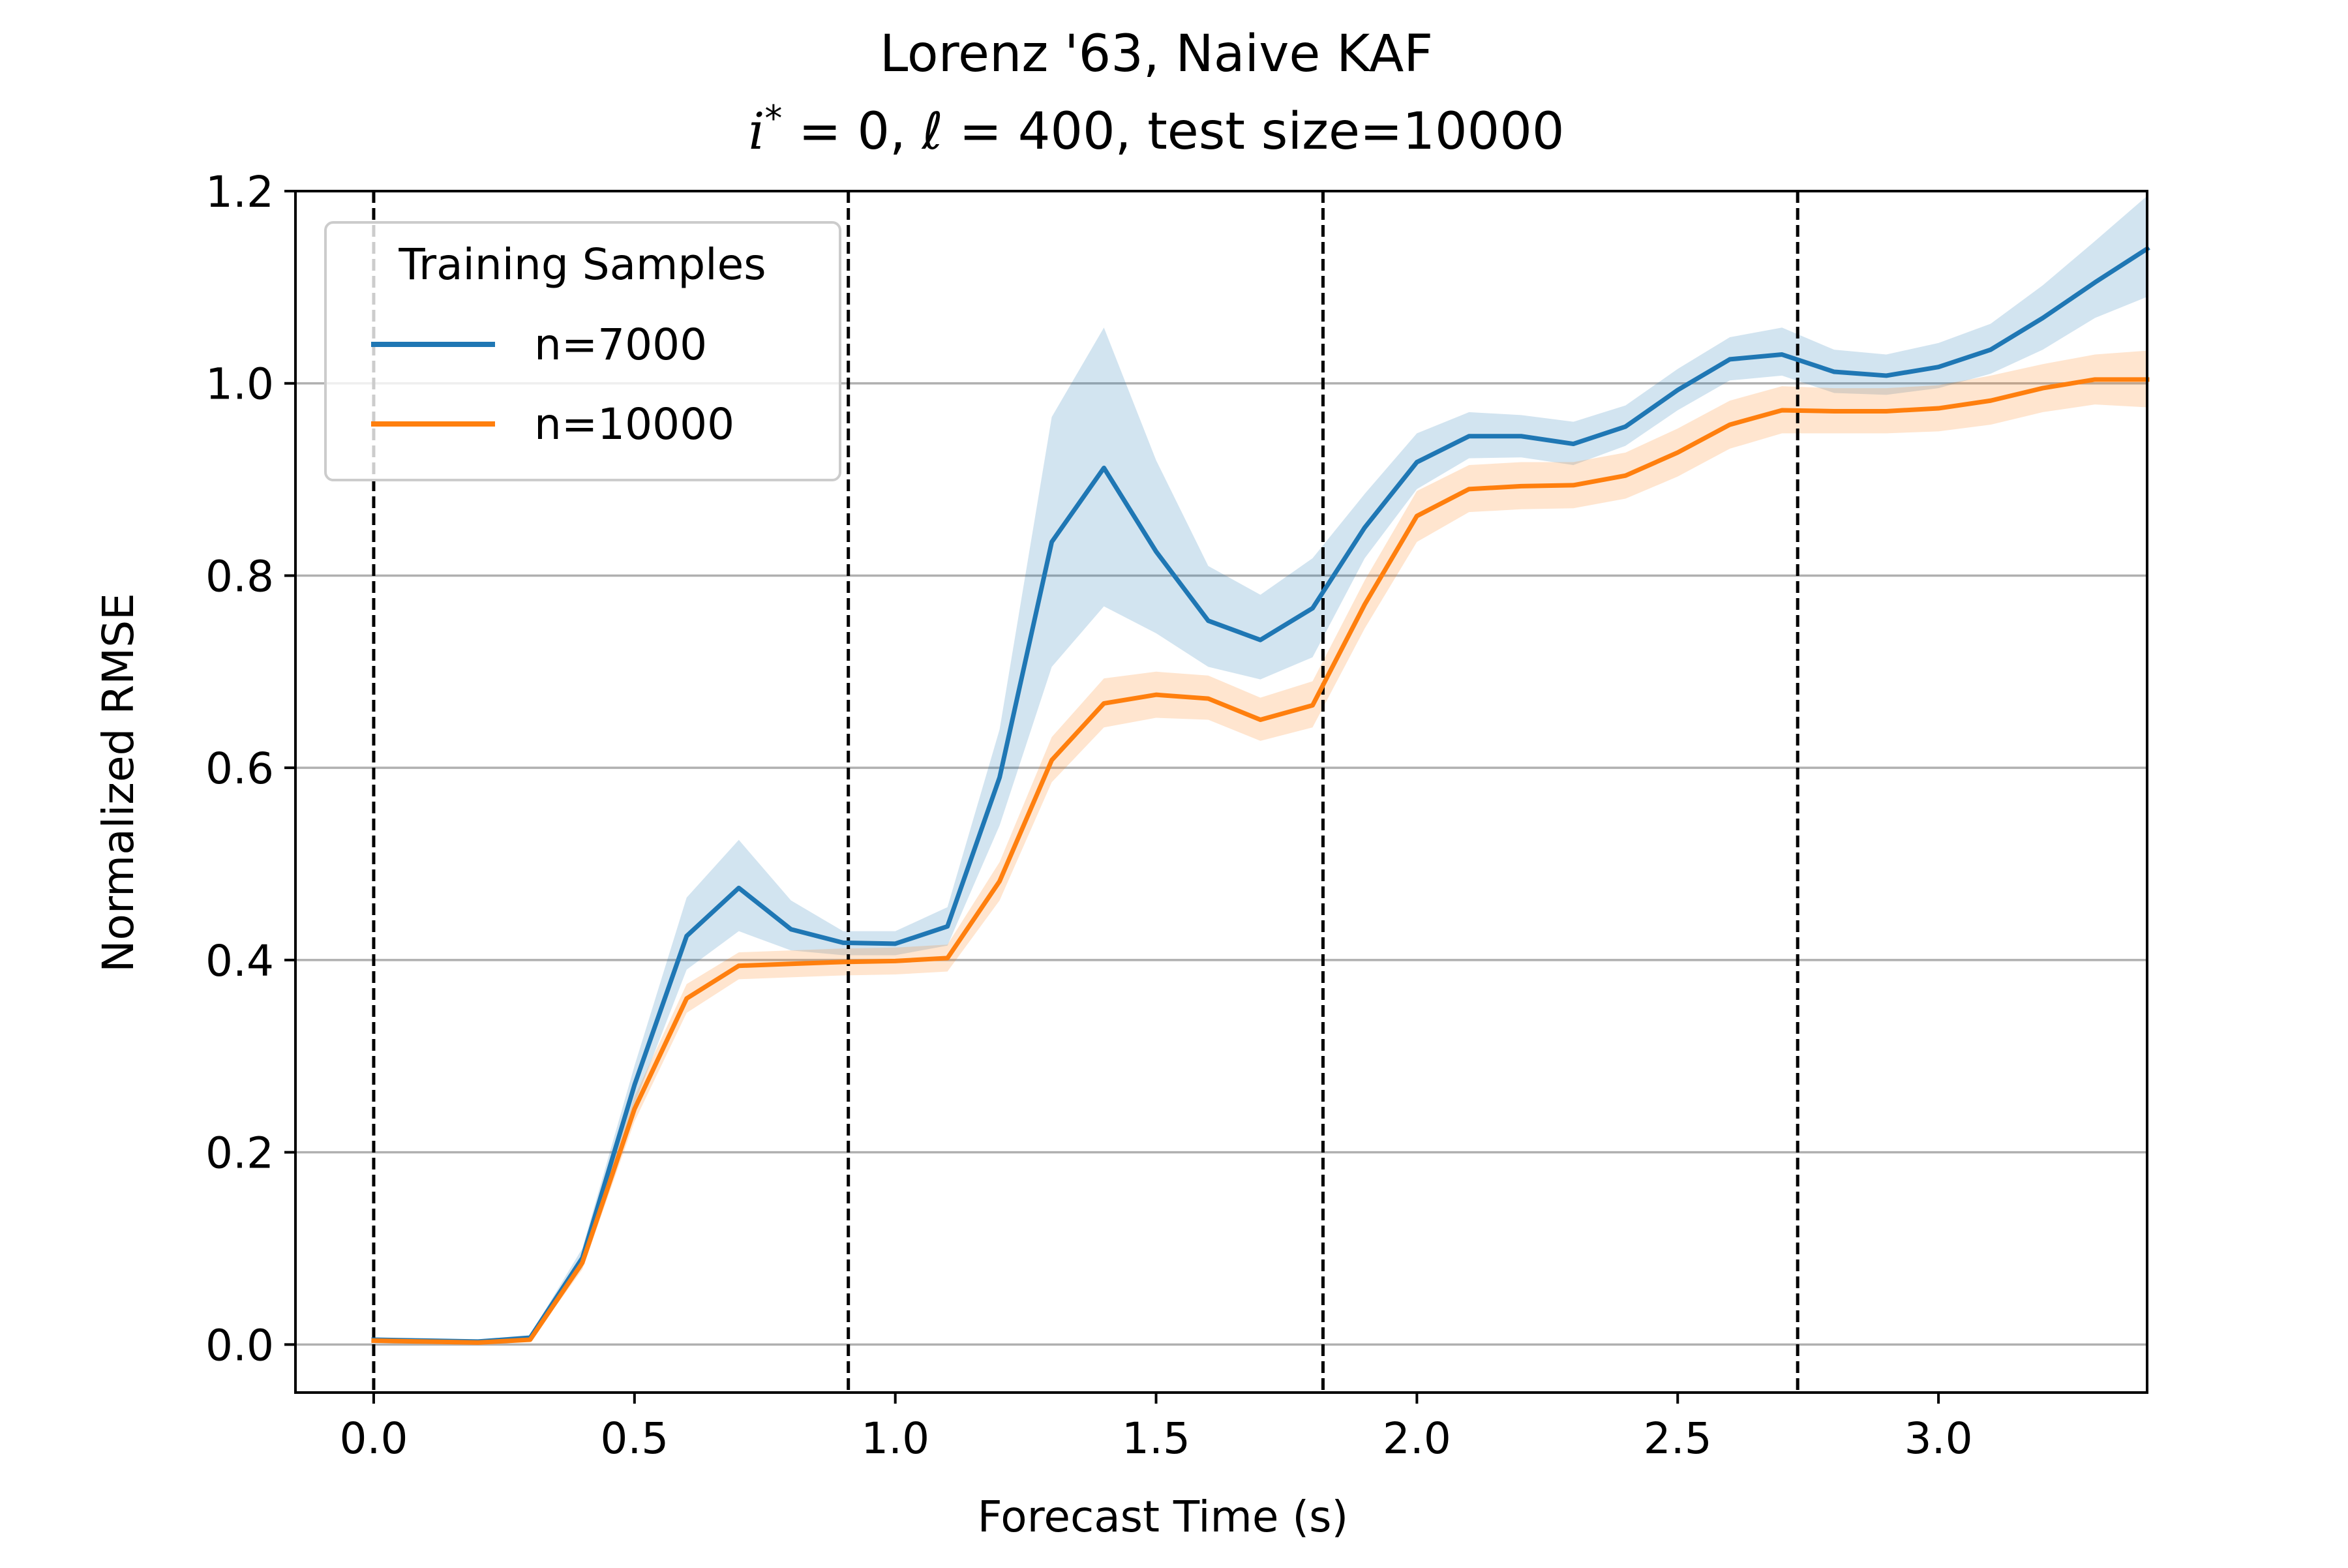 The height and width of the screenshot is (1568, 2348). I want to click on legend-box, so click(582, 351).